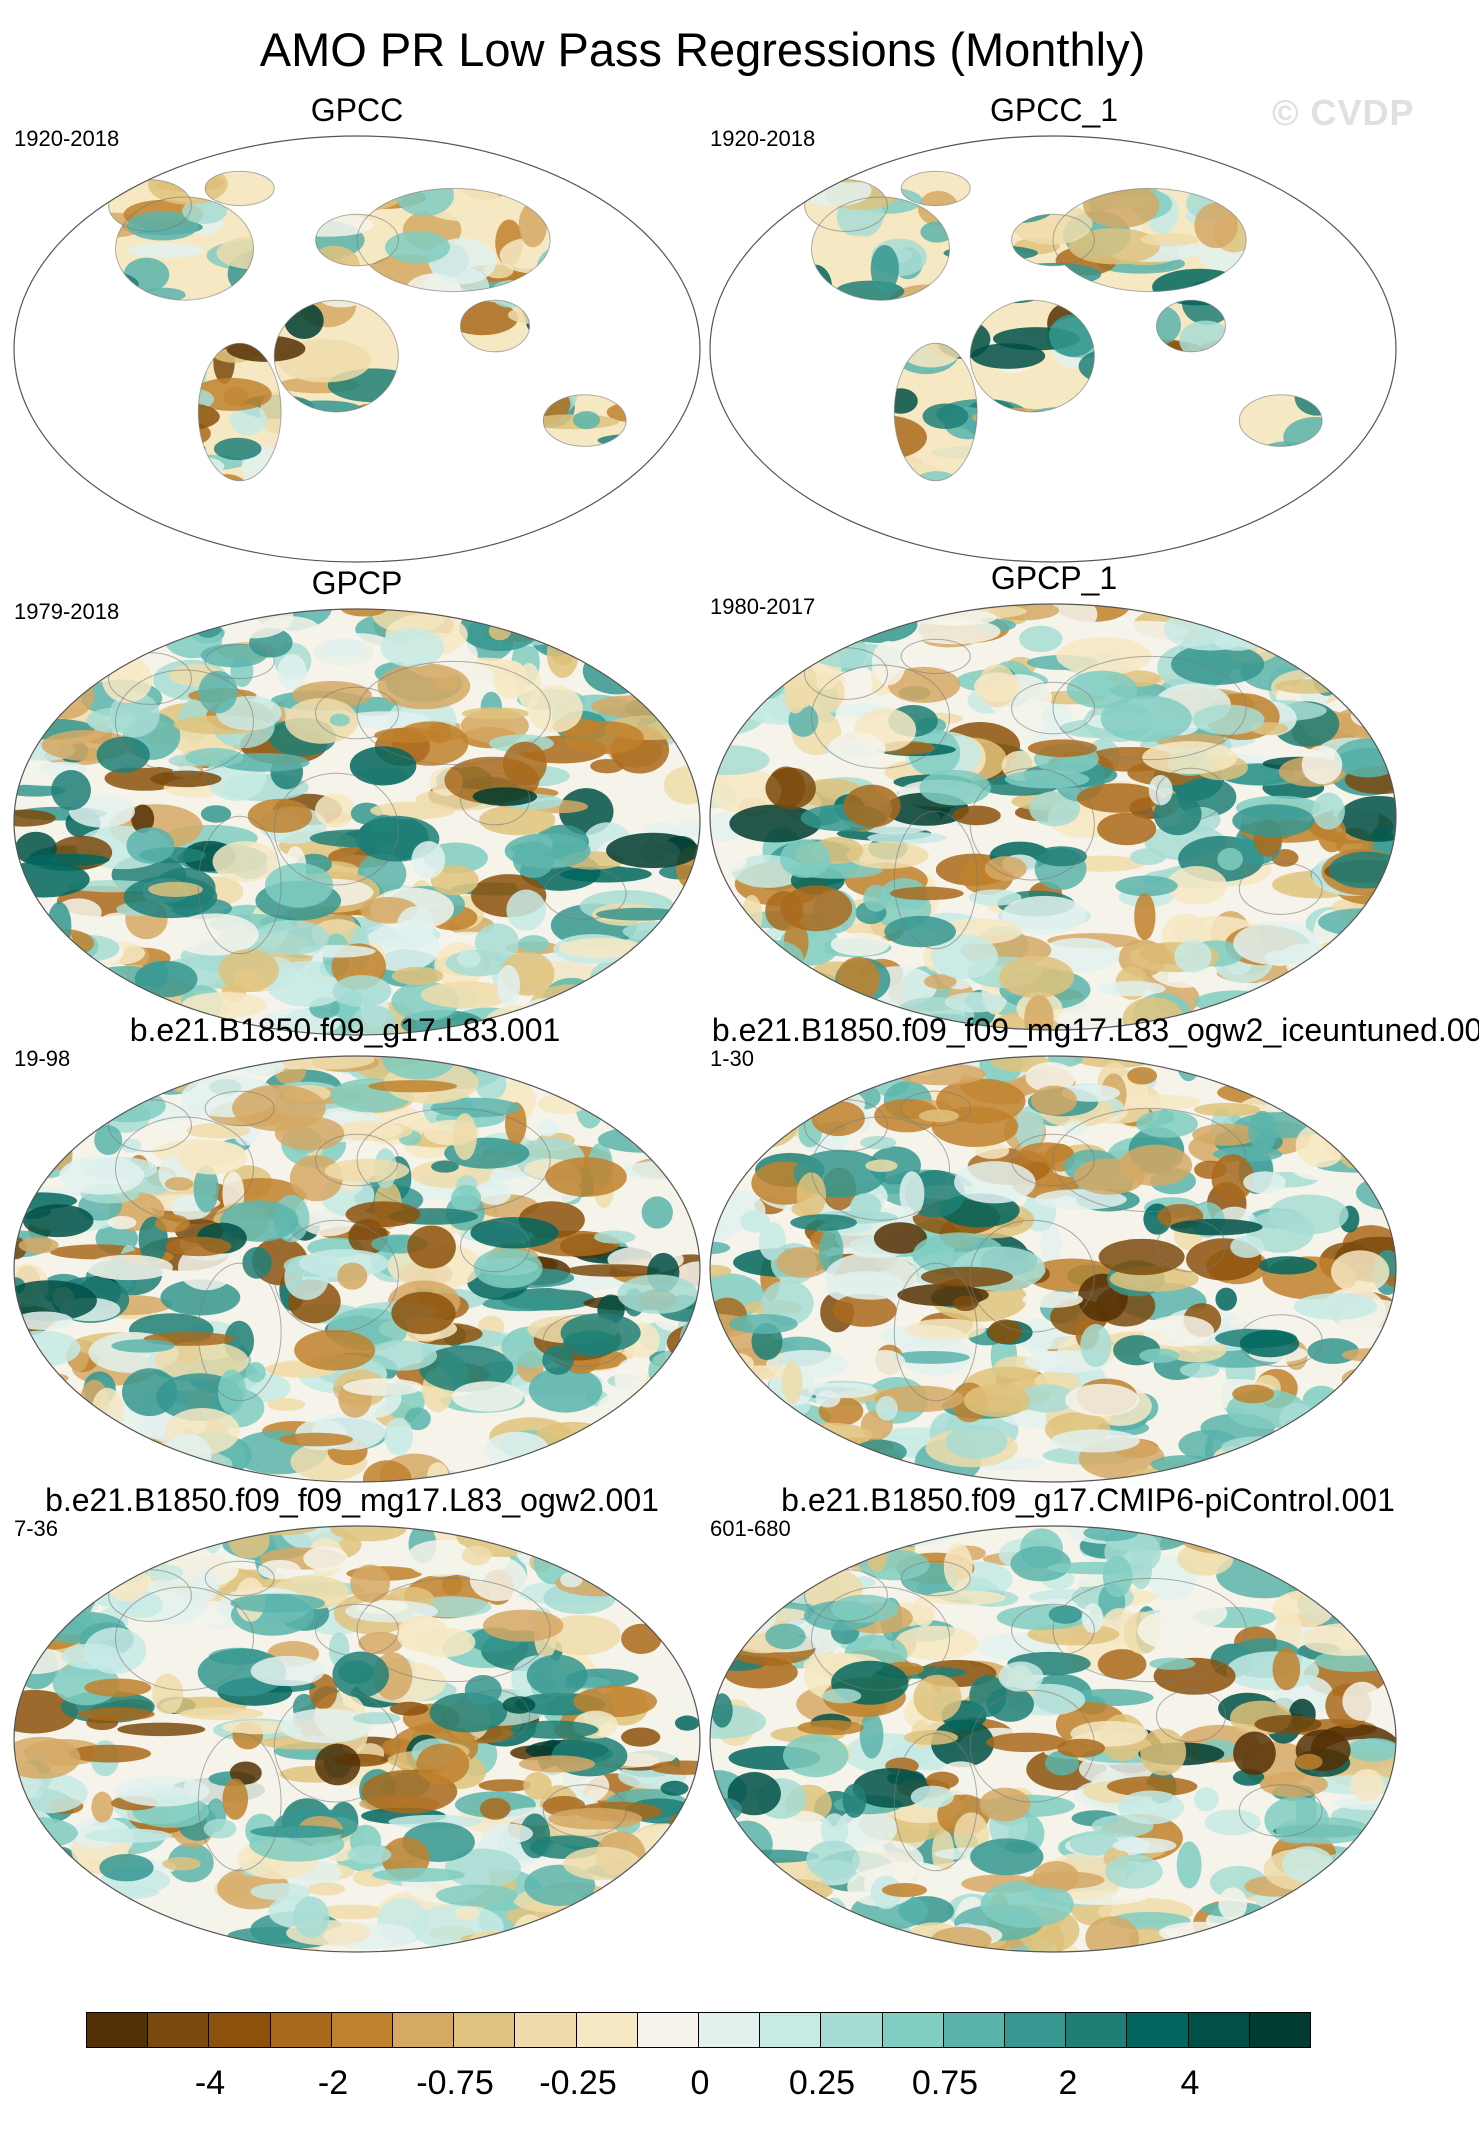 The height and width of the screenshot is (2132, 1479). Describe the element at coordinates (700, 2083) in the screenshot. I see `colorbar-tick-label: 0` at that location.